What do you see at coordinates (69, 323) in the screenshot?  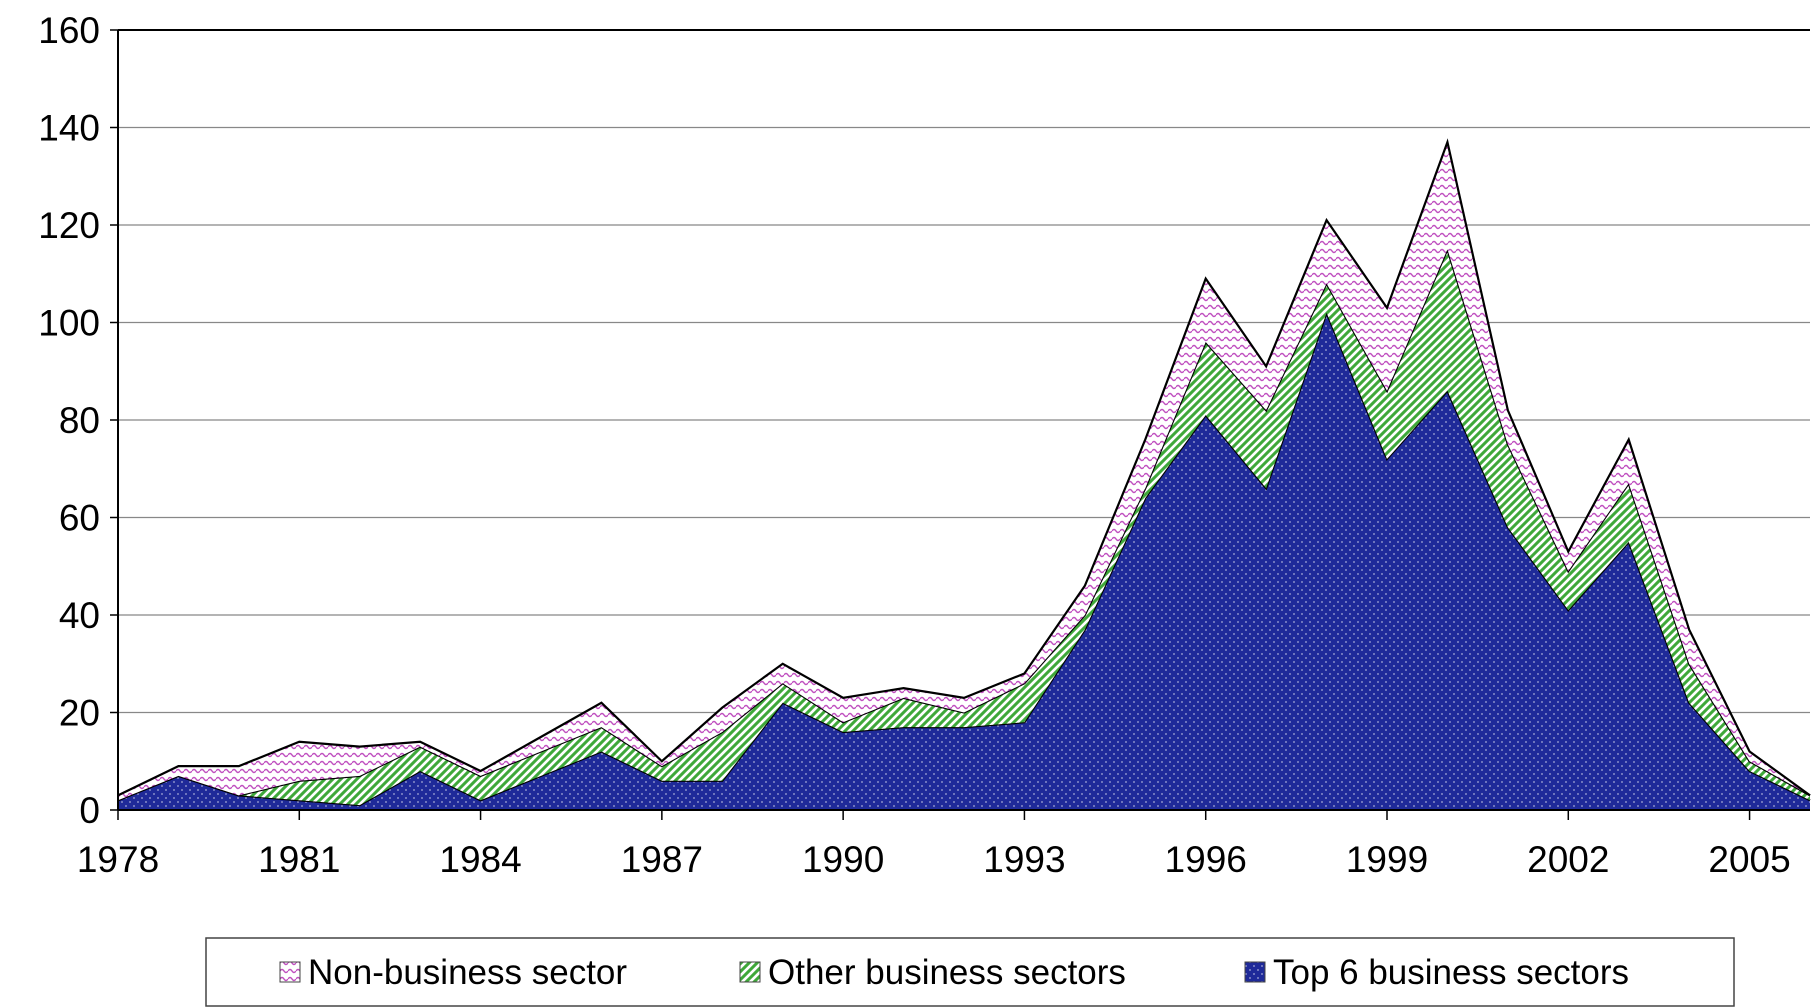 I see `y-tick-label: 100` at bounding box center [69, 323].